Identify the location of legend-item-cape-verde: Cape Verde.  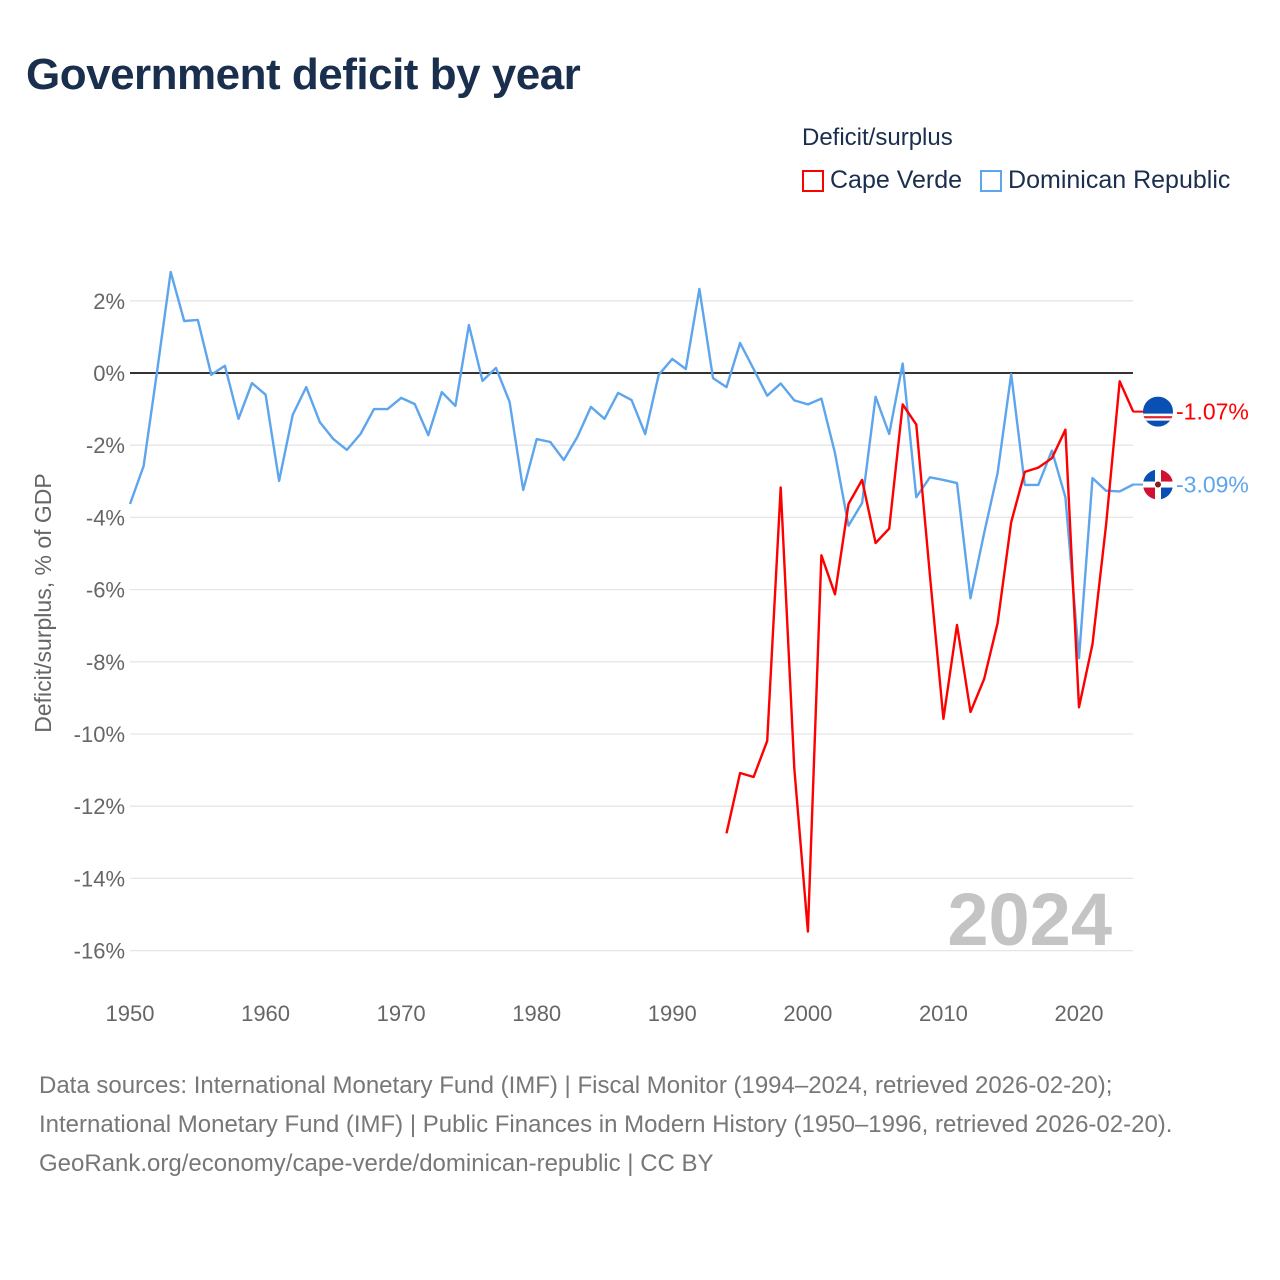
(882, 180).